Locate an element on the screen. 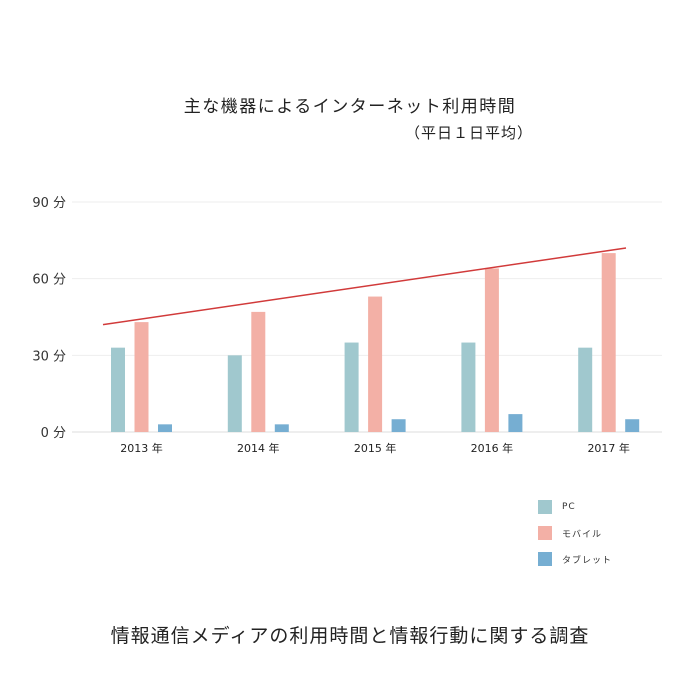  x-tick-label: 2013 年 is located at coordinates (141, 448).